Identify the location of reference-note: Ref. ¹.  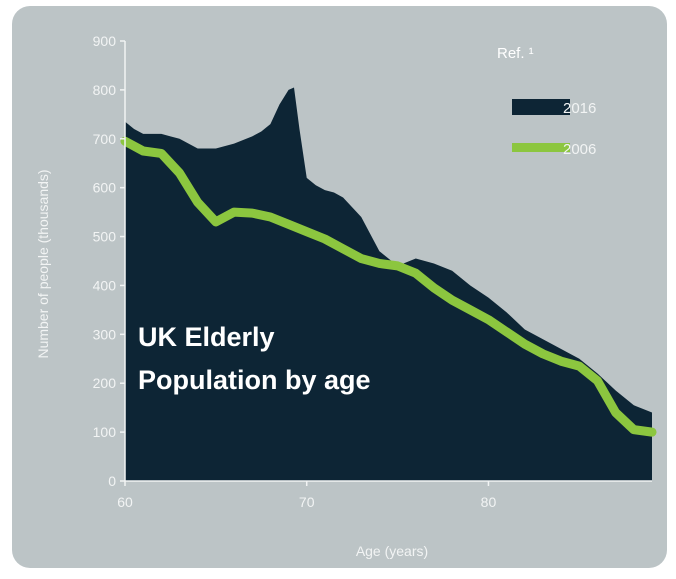
(515, 53).